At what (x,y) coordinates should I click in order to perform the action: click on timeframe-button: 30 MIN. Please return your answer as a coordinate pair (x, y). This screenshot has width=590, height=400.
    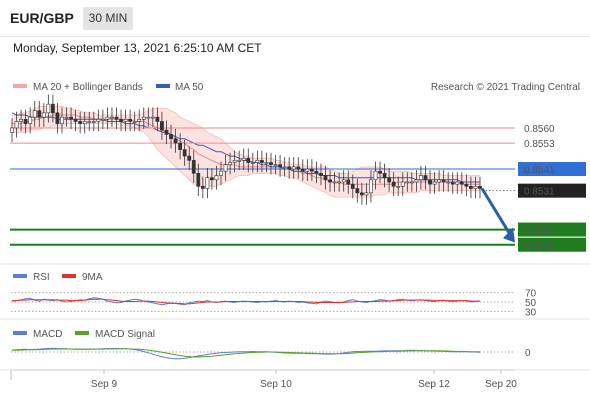
    Looking at the image, I should click on (108, 18).